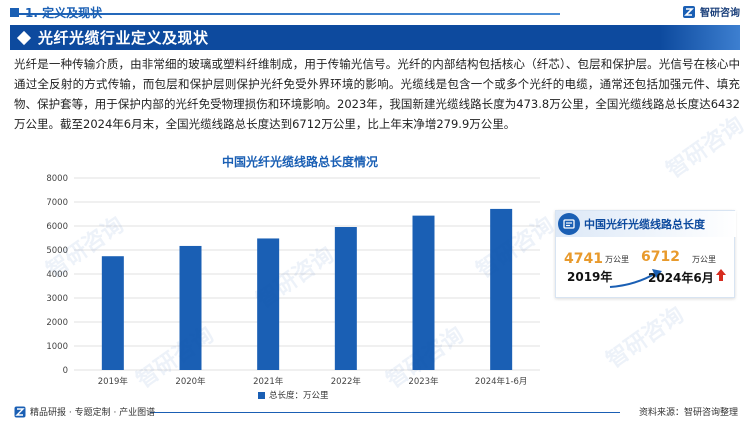 This screenshot has width=750, height=421. Describe the element at coordinates (57, 227) in the screenshot. I see `y-tick-label: 6000` at that location.